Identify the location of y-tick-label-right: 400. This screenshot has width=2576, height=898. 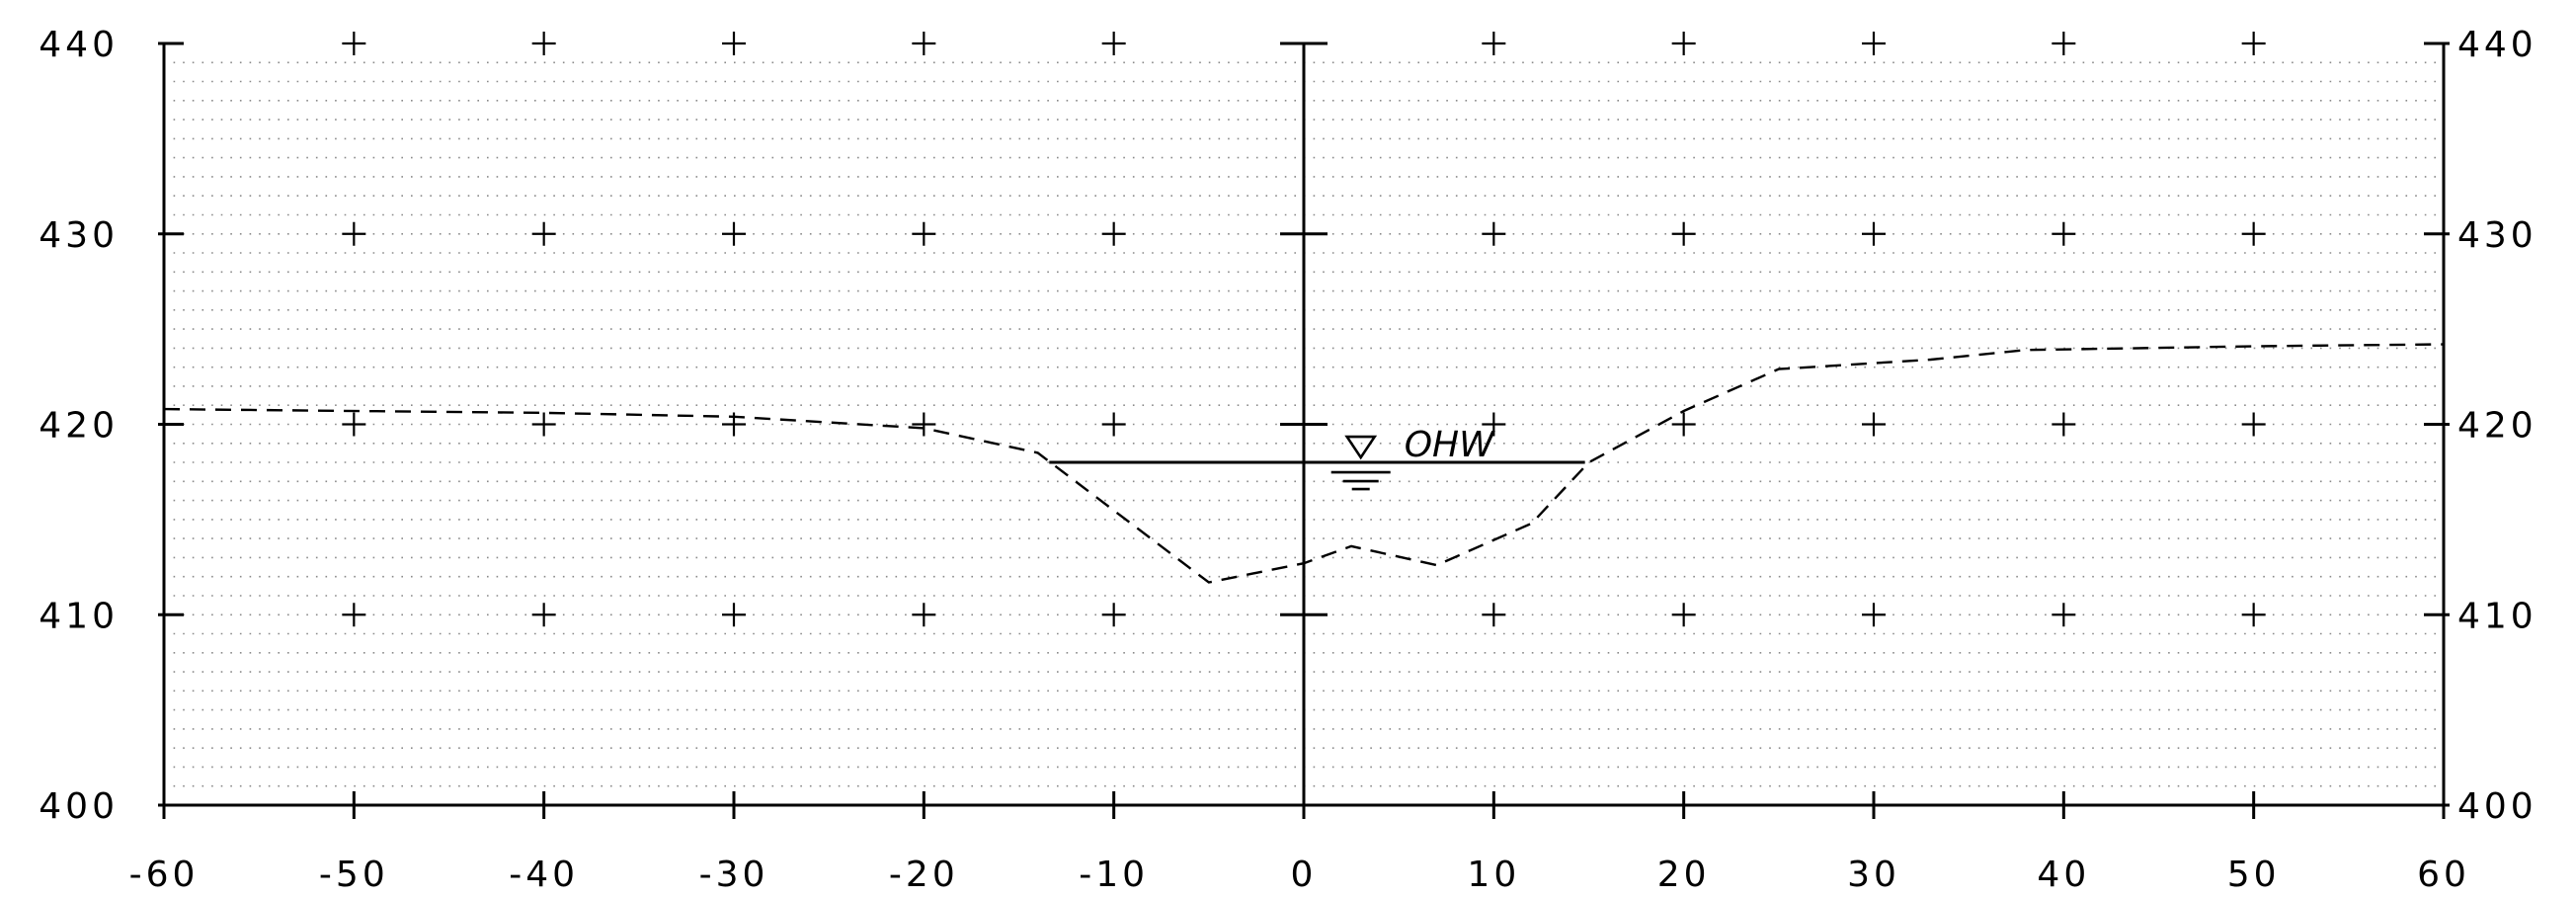
(2497, 806).